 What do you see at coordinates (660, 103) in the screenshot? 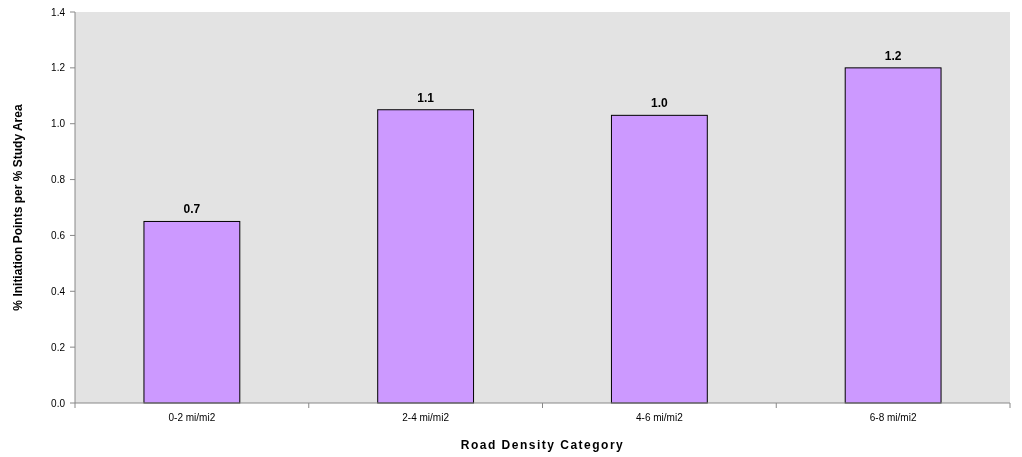
I see `data-label: 1.0` at bounding box center [660, 103].